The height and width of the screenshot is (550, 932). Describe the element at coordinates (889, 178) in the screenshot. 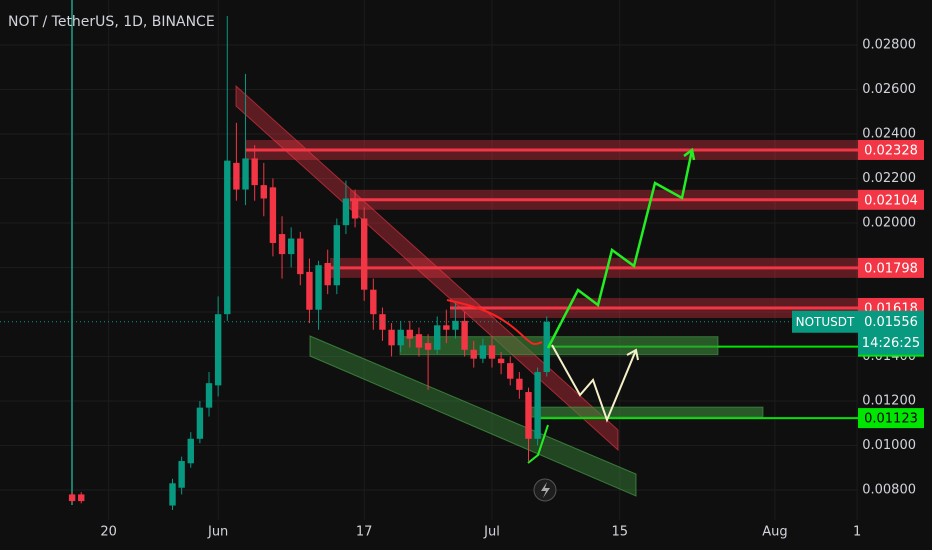

I see `y-tick-label: 0.02200` at that location.